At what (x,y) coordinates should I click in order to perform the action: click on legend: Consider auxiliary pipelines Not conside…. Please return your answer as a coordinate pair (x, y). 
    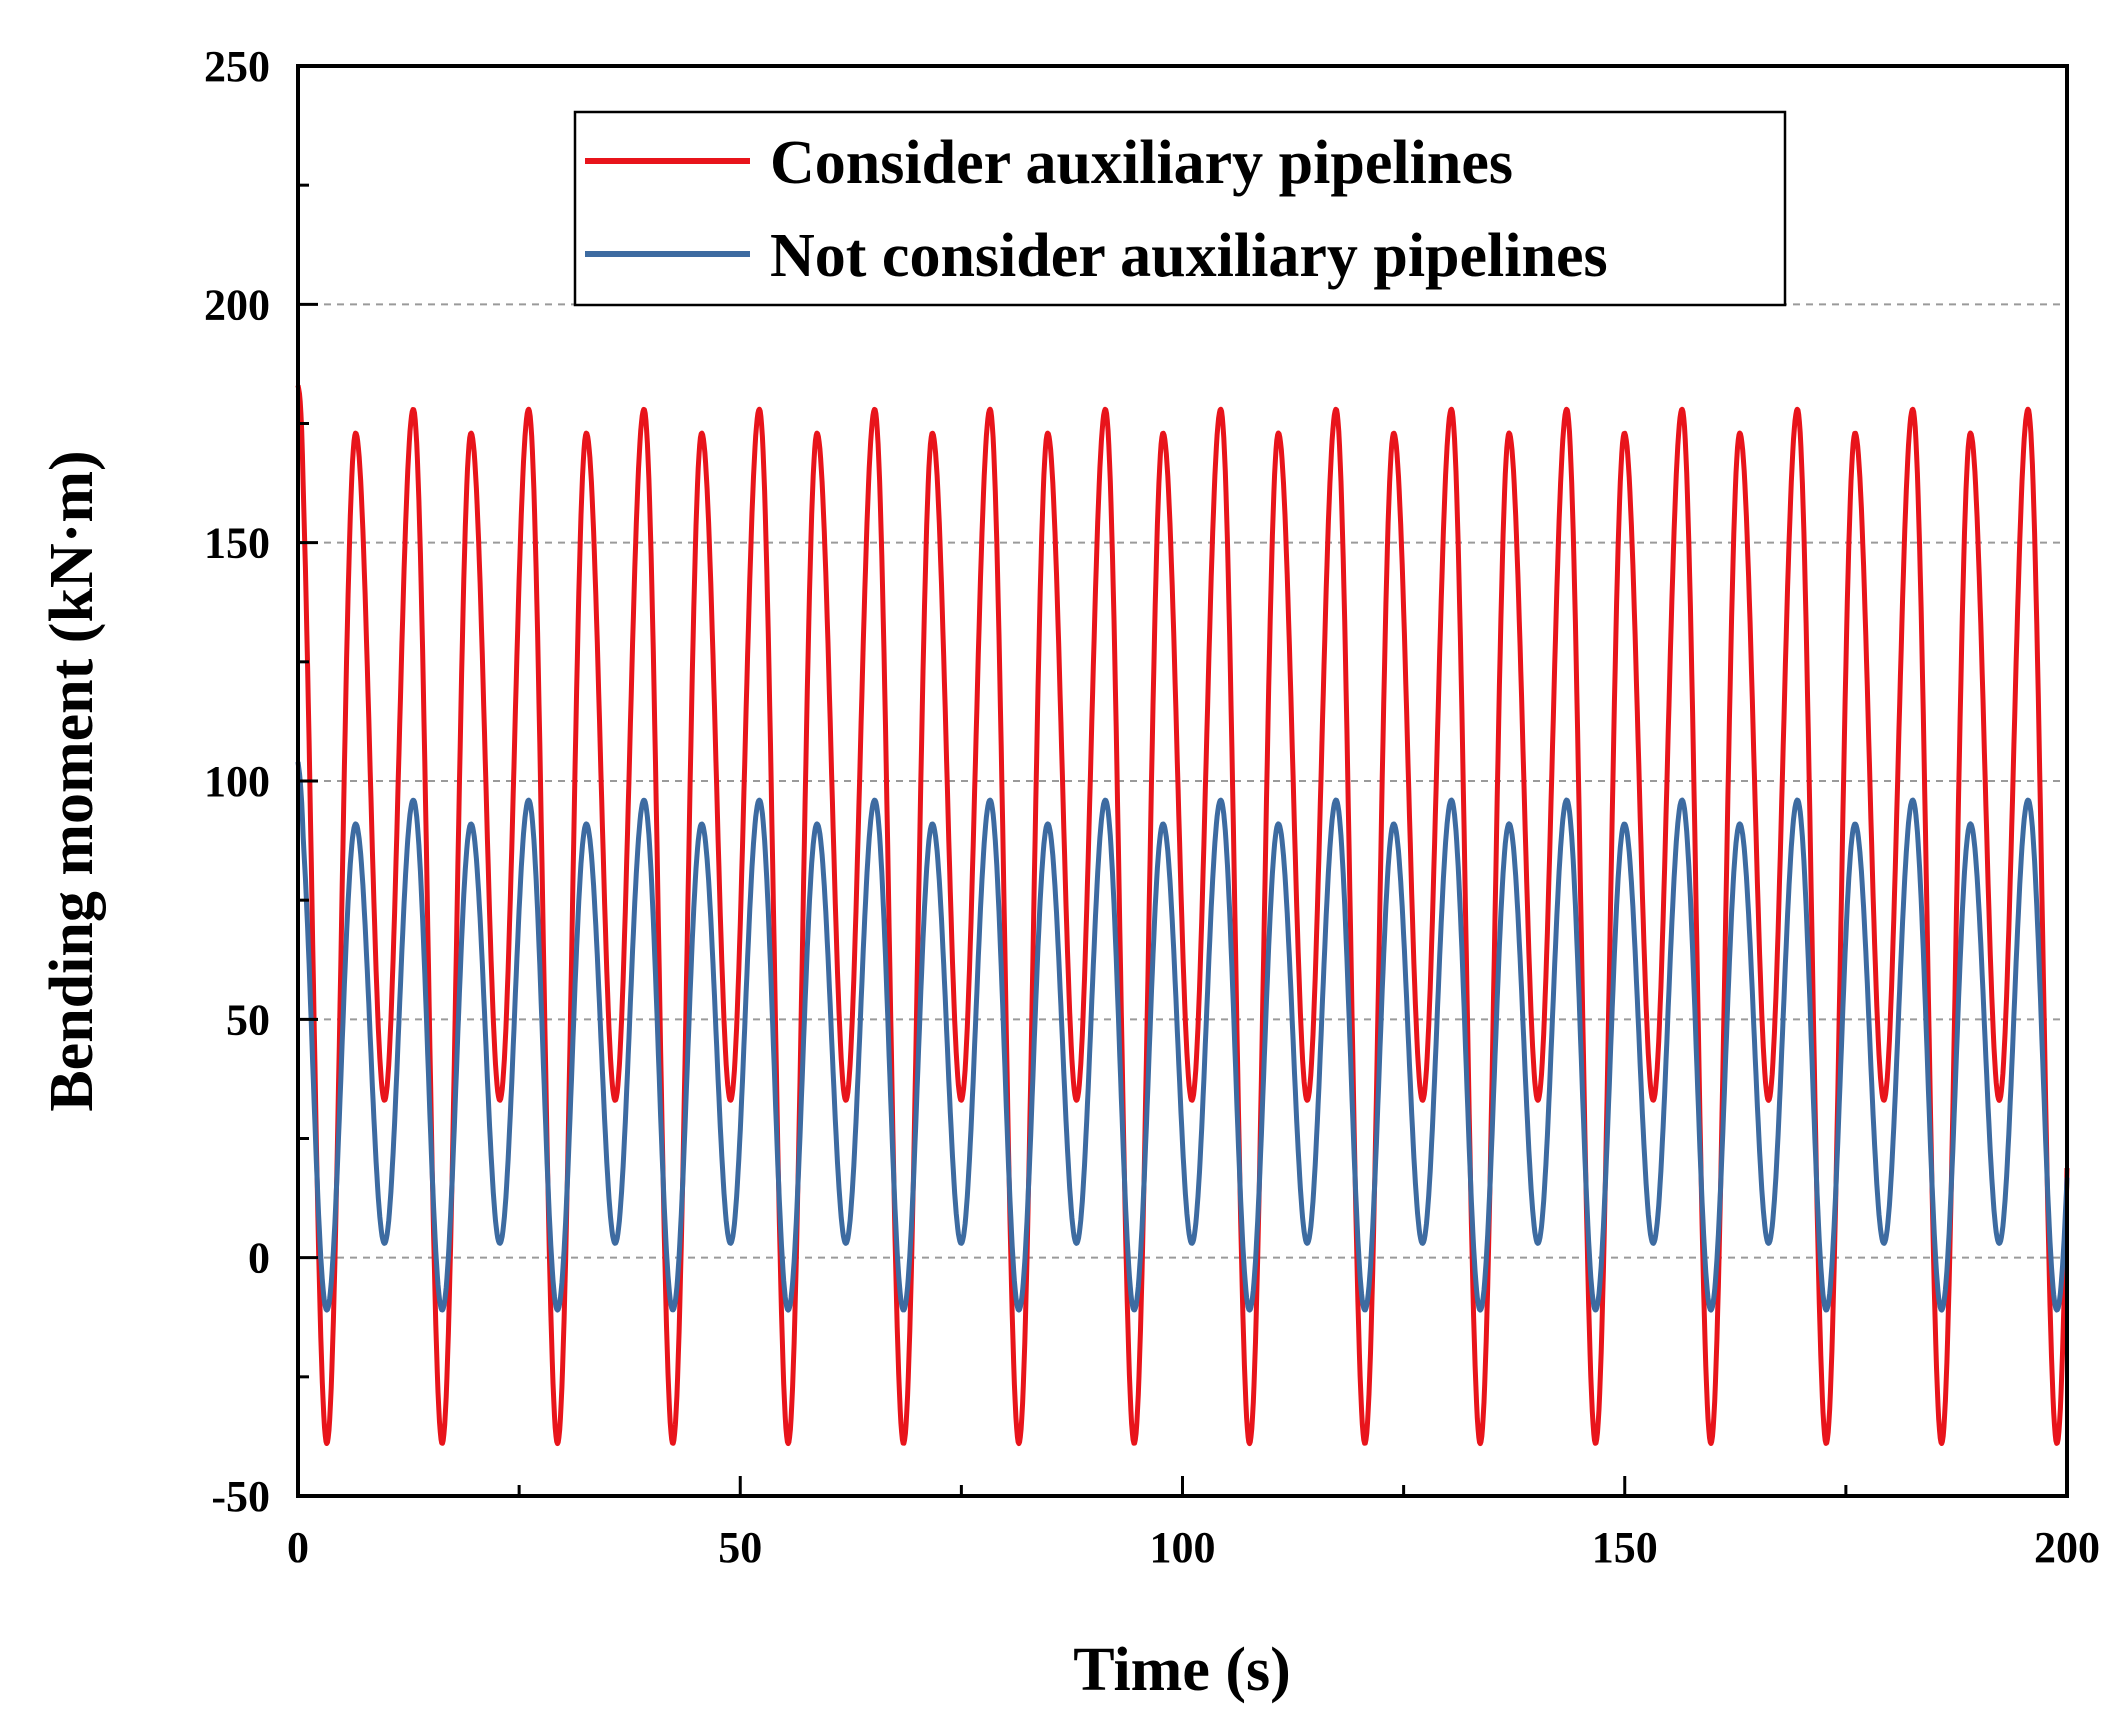
    Looking at the image, I should click on (1180, 208).